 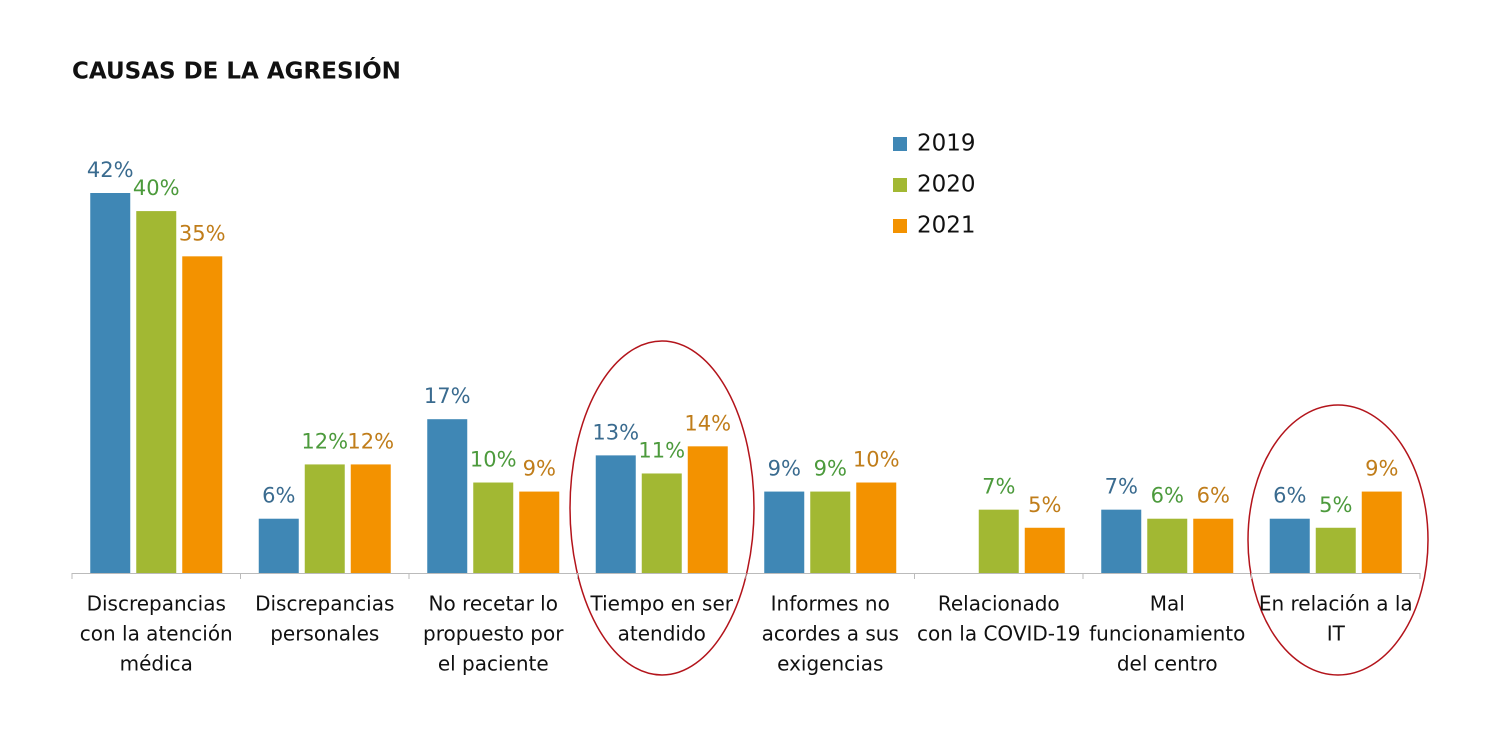 I want to click on x-tick-label: acordes a sus, so click(x=830, y=634).